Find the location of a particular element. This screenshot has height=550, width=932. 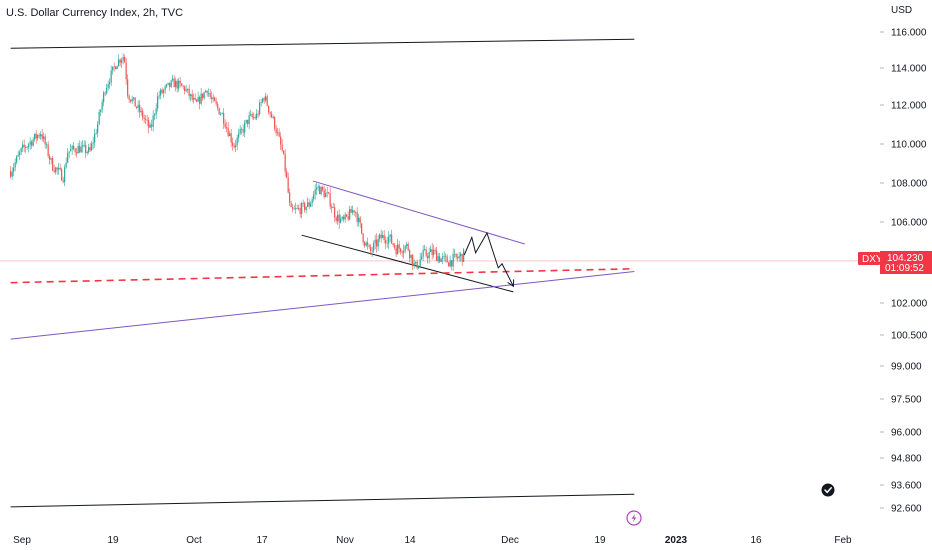

dashed-level-line is located at coordinates (322, 275).